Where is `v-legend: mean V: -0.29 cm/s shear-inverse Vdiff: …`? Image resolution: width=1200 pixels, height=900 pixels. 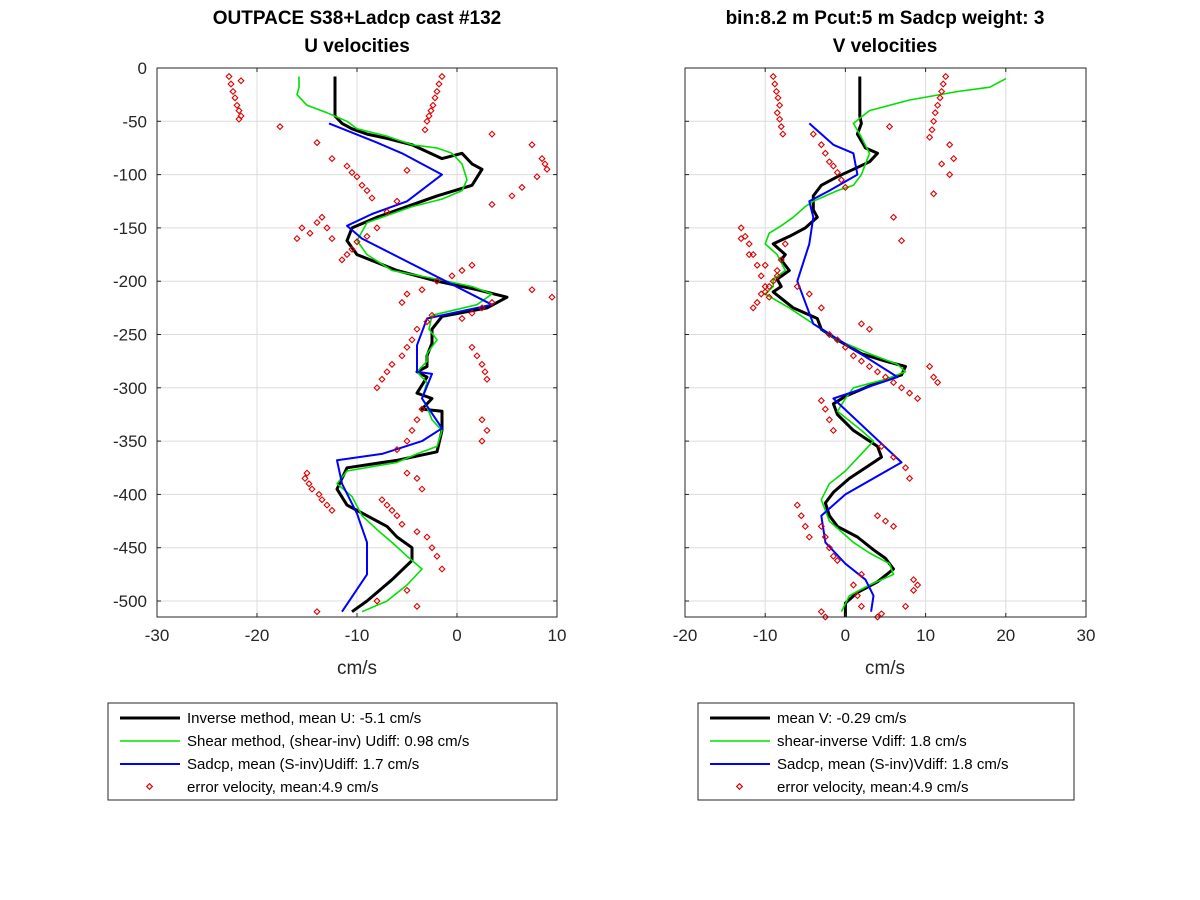
v-legend: mean V: -0.29 cm/s shear-inverse Vdiff: … is located at coordinates (886, 751).